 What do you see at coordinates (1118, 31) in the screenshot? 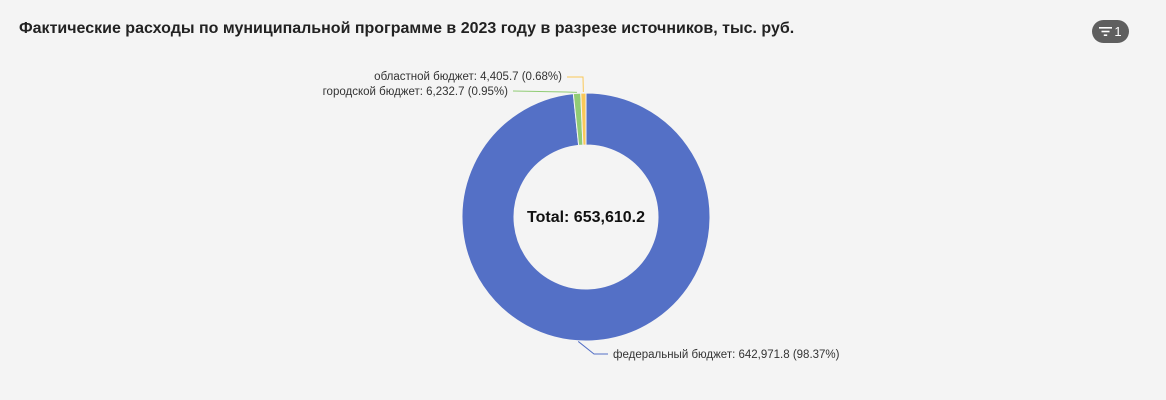
I see `filter-count: 1` at bounding box center [1118, 31].